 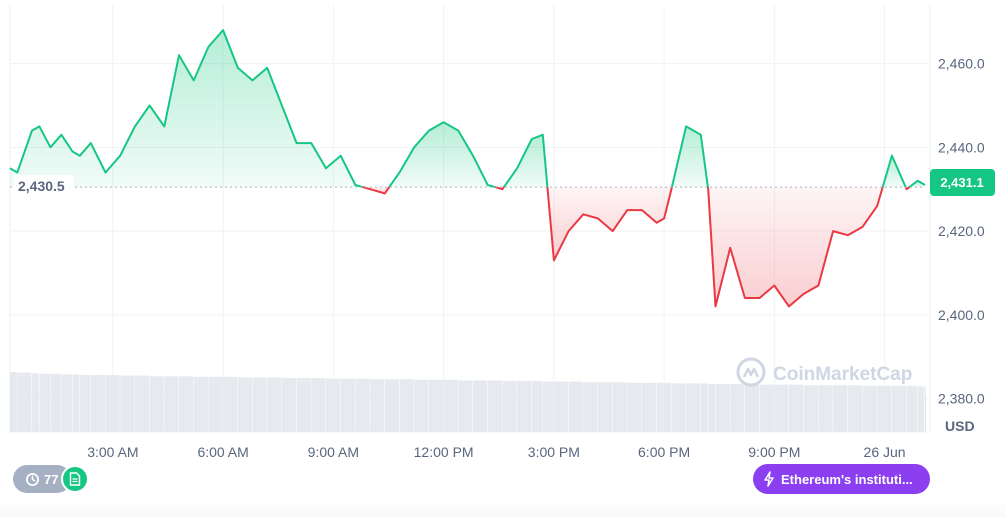 What do you see at coordinates (961, 315) in the screenshot?
I see `y-tick-label: 2,400.0` at bounding box center [961, 315].